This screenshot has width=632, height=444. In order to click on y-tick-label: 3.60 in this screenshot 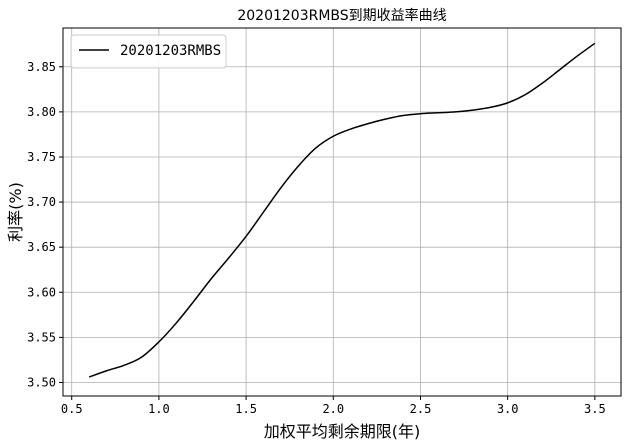, I will do `click(41, 292)`.